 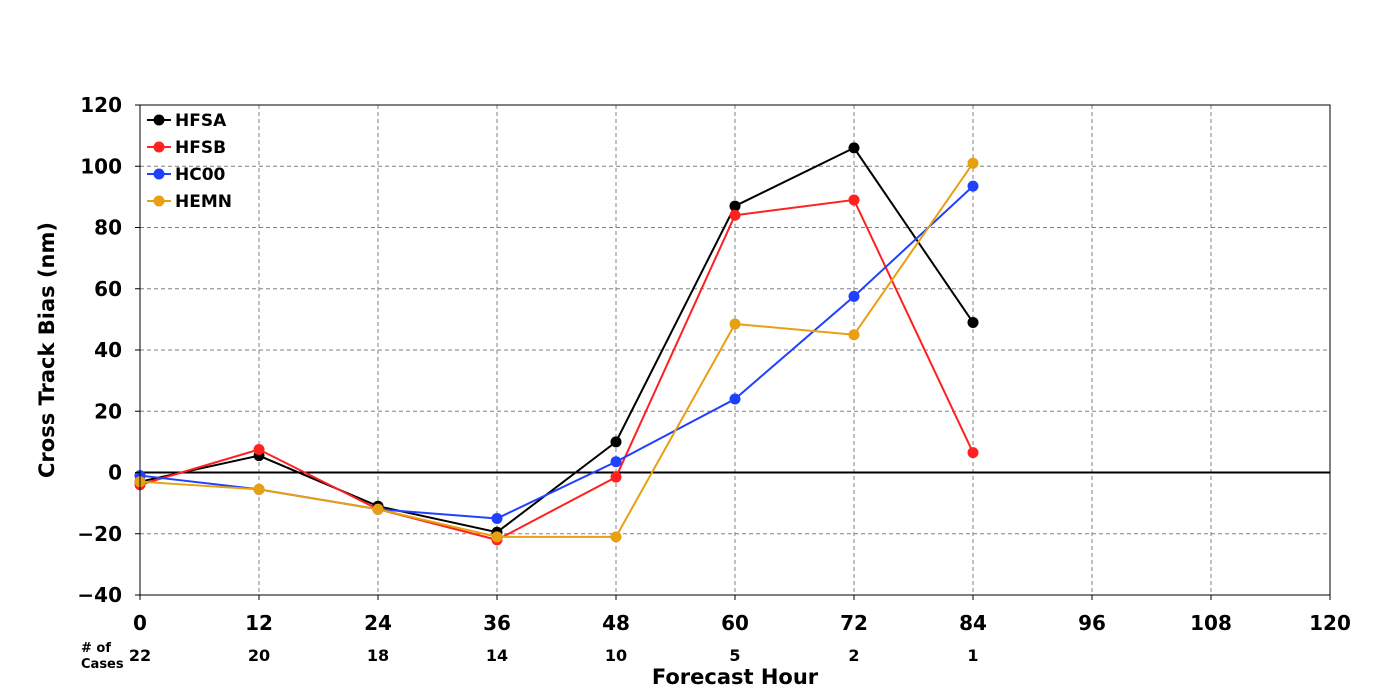 I want to click on cases-header: # of Cases, so click(x=102, y=656).